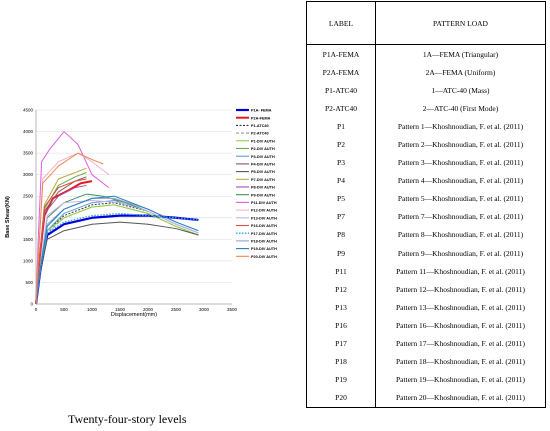 This screenshot has height=431, width=550. I want to click on x-tick-label: 2500, so click(176, 309).